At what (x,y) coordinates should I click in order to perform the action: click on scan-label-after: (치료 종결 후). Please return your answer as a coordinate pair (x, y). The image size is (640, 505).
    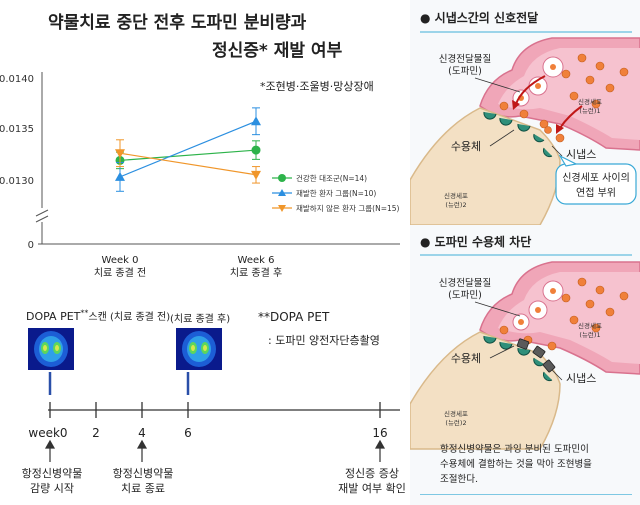
    Looking at the image, I should click on (200, 319).